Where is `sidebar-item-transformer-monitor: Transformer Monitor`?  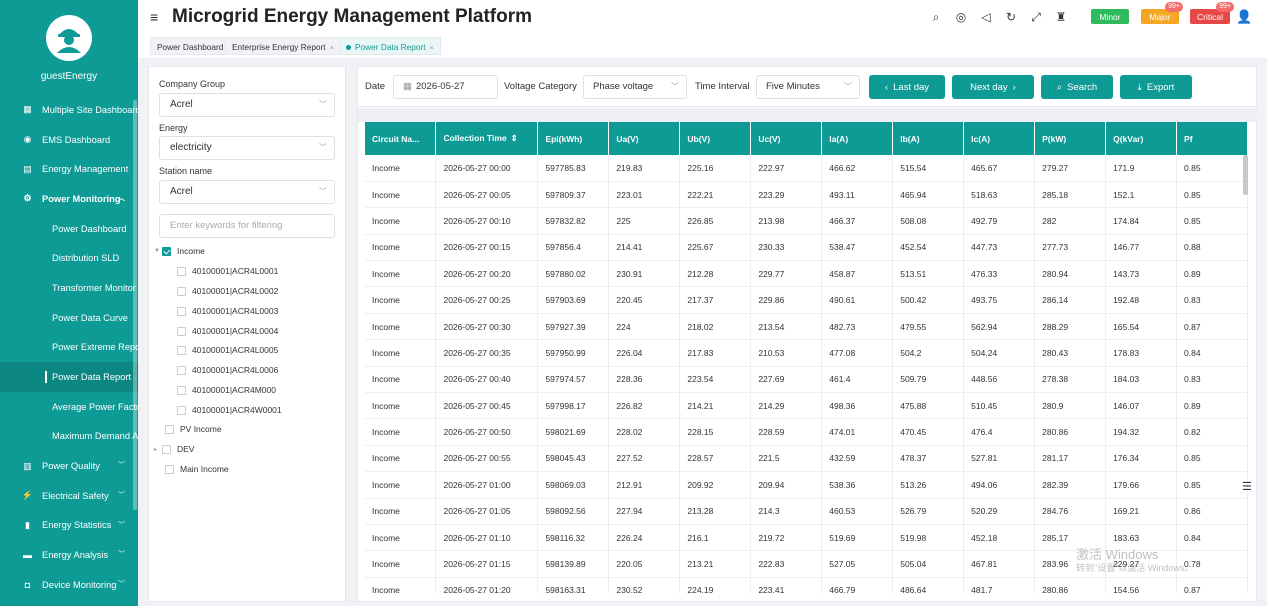
sidebar-item-transformer-monitor: Transformer Monitor is located at coordinates (94, 287).